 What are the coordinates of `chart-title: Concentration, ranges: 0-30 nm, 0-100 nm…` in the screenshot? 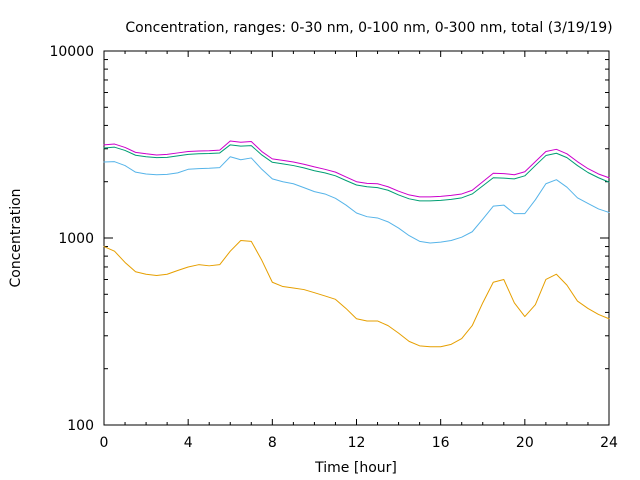 It's located at (368, 28).